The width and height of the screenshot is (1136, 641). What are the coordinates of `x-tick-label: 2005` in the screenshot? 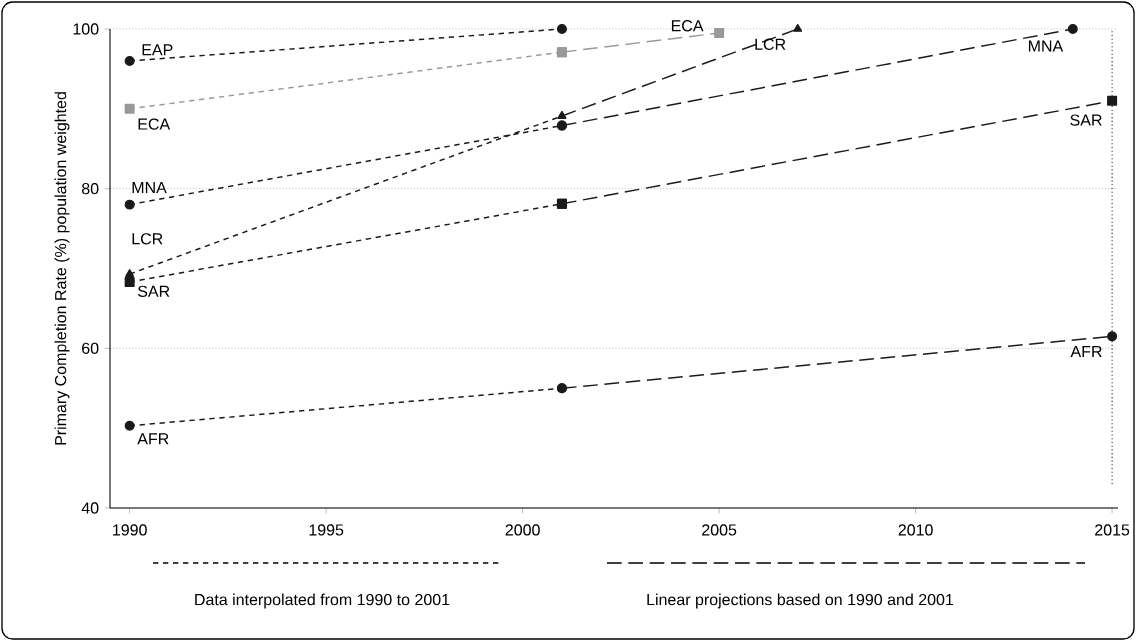 It's located at (719, 530).